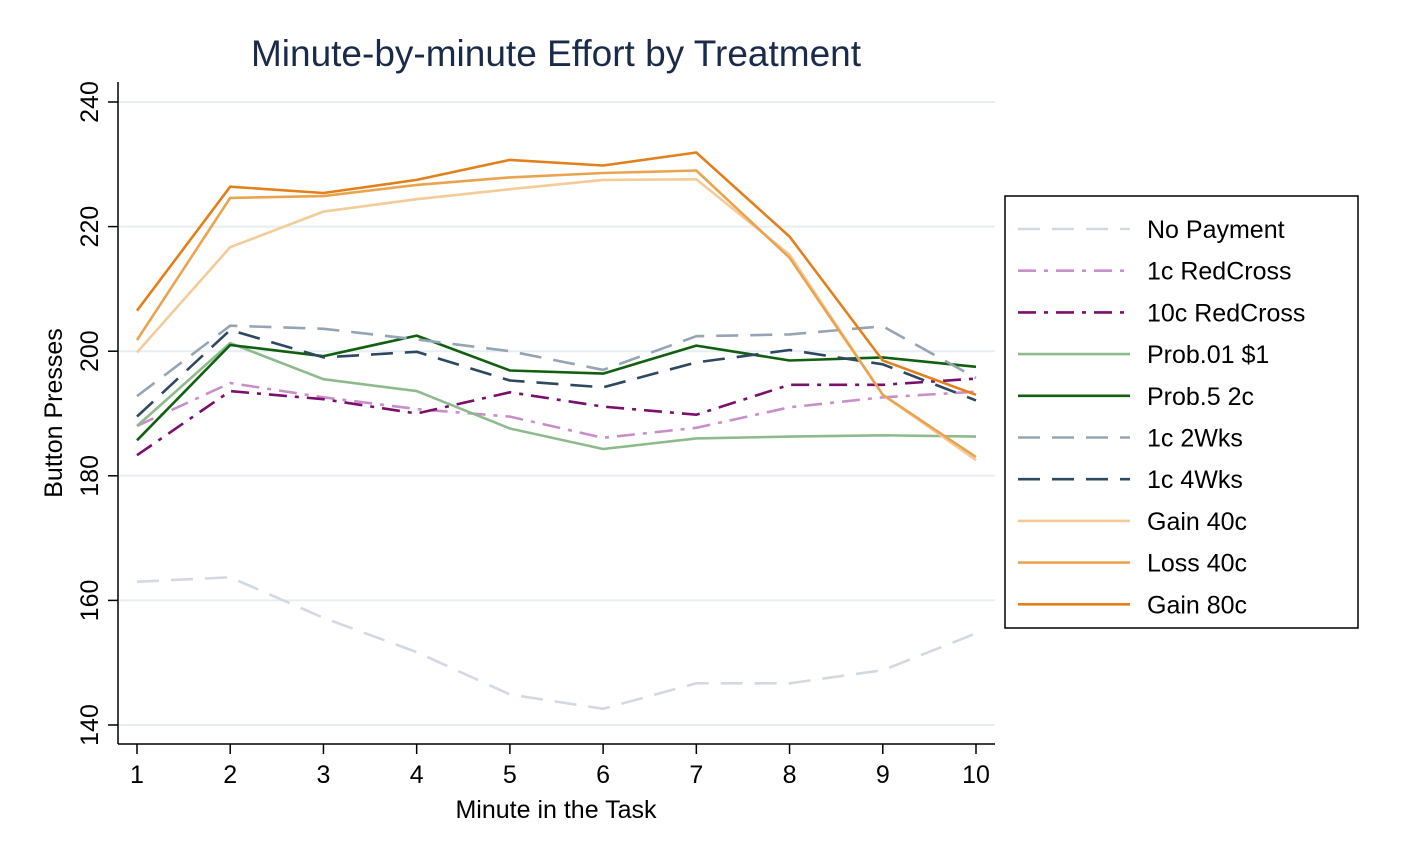 The width and height of the screenshot is (1401, 862). Describe the element at coordinates (696, 775) in the screenshot. I see `x-tick-label: 7` at that location.